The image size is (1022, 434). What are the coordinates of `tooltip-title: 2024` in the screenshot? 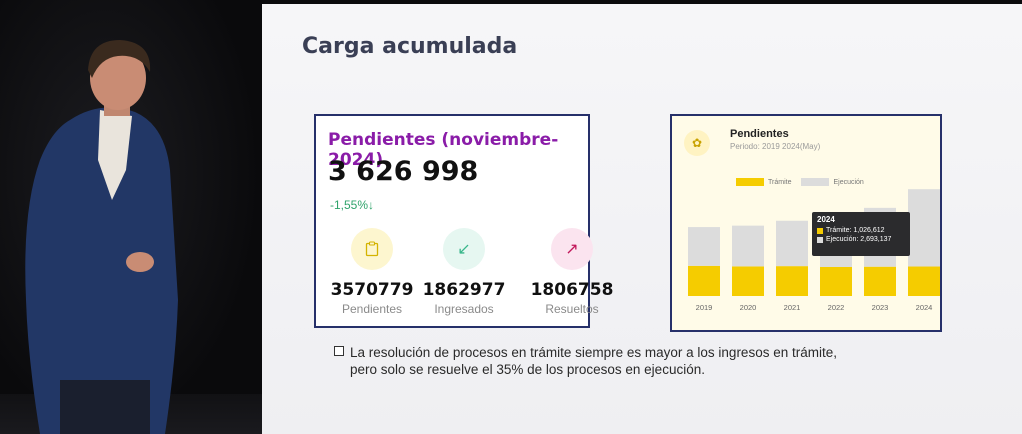 It's located at (826, 219).